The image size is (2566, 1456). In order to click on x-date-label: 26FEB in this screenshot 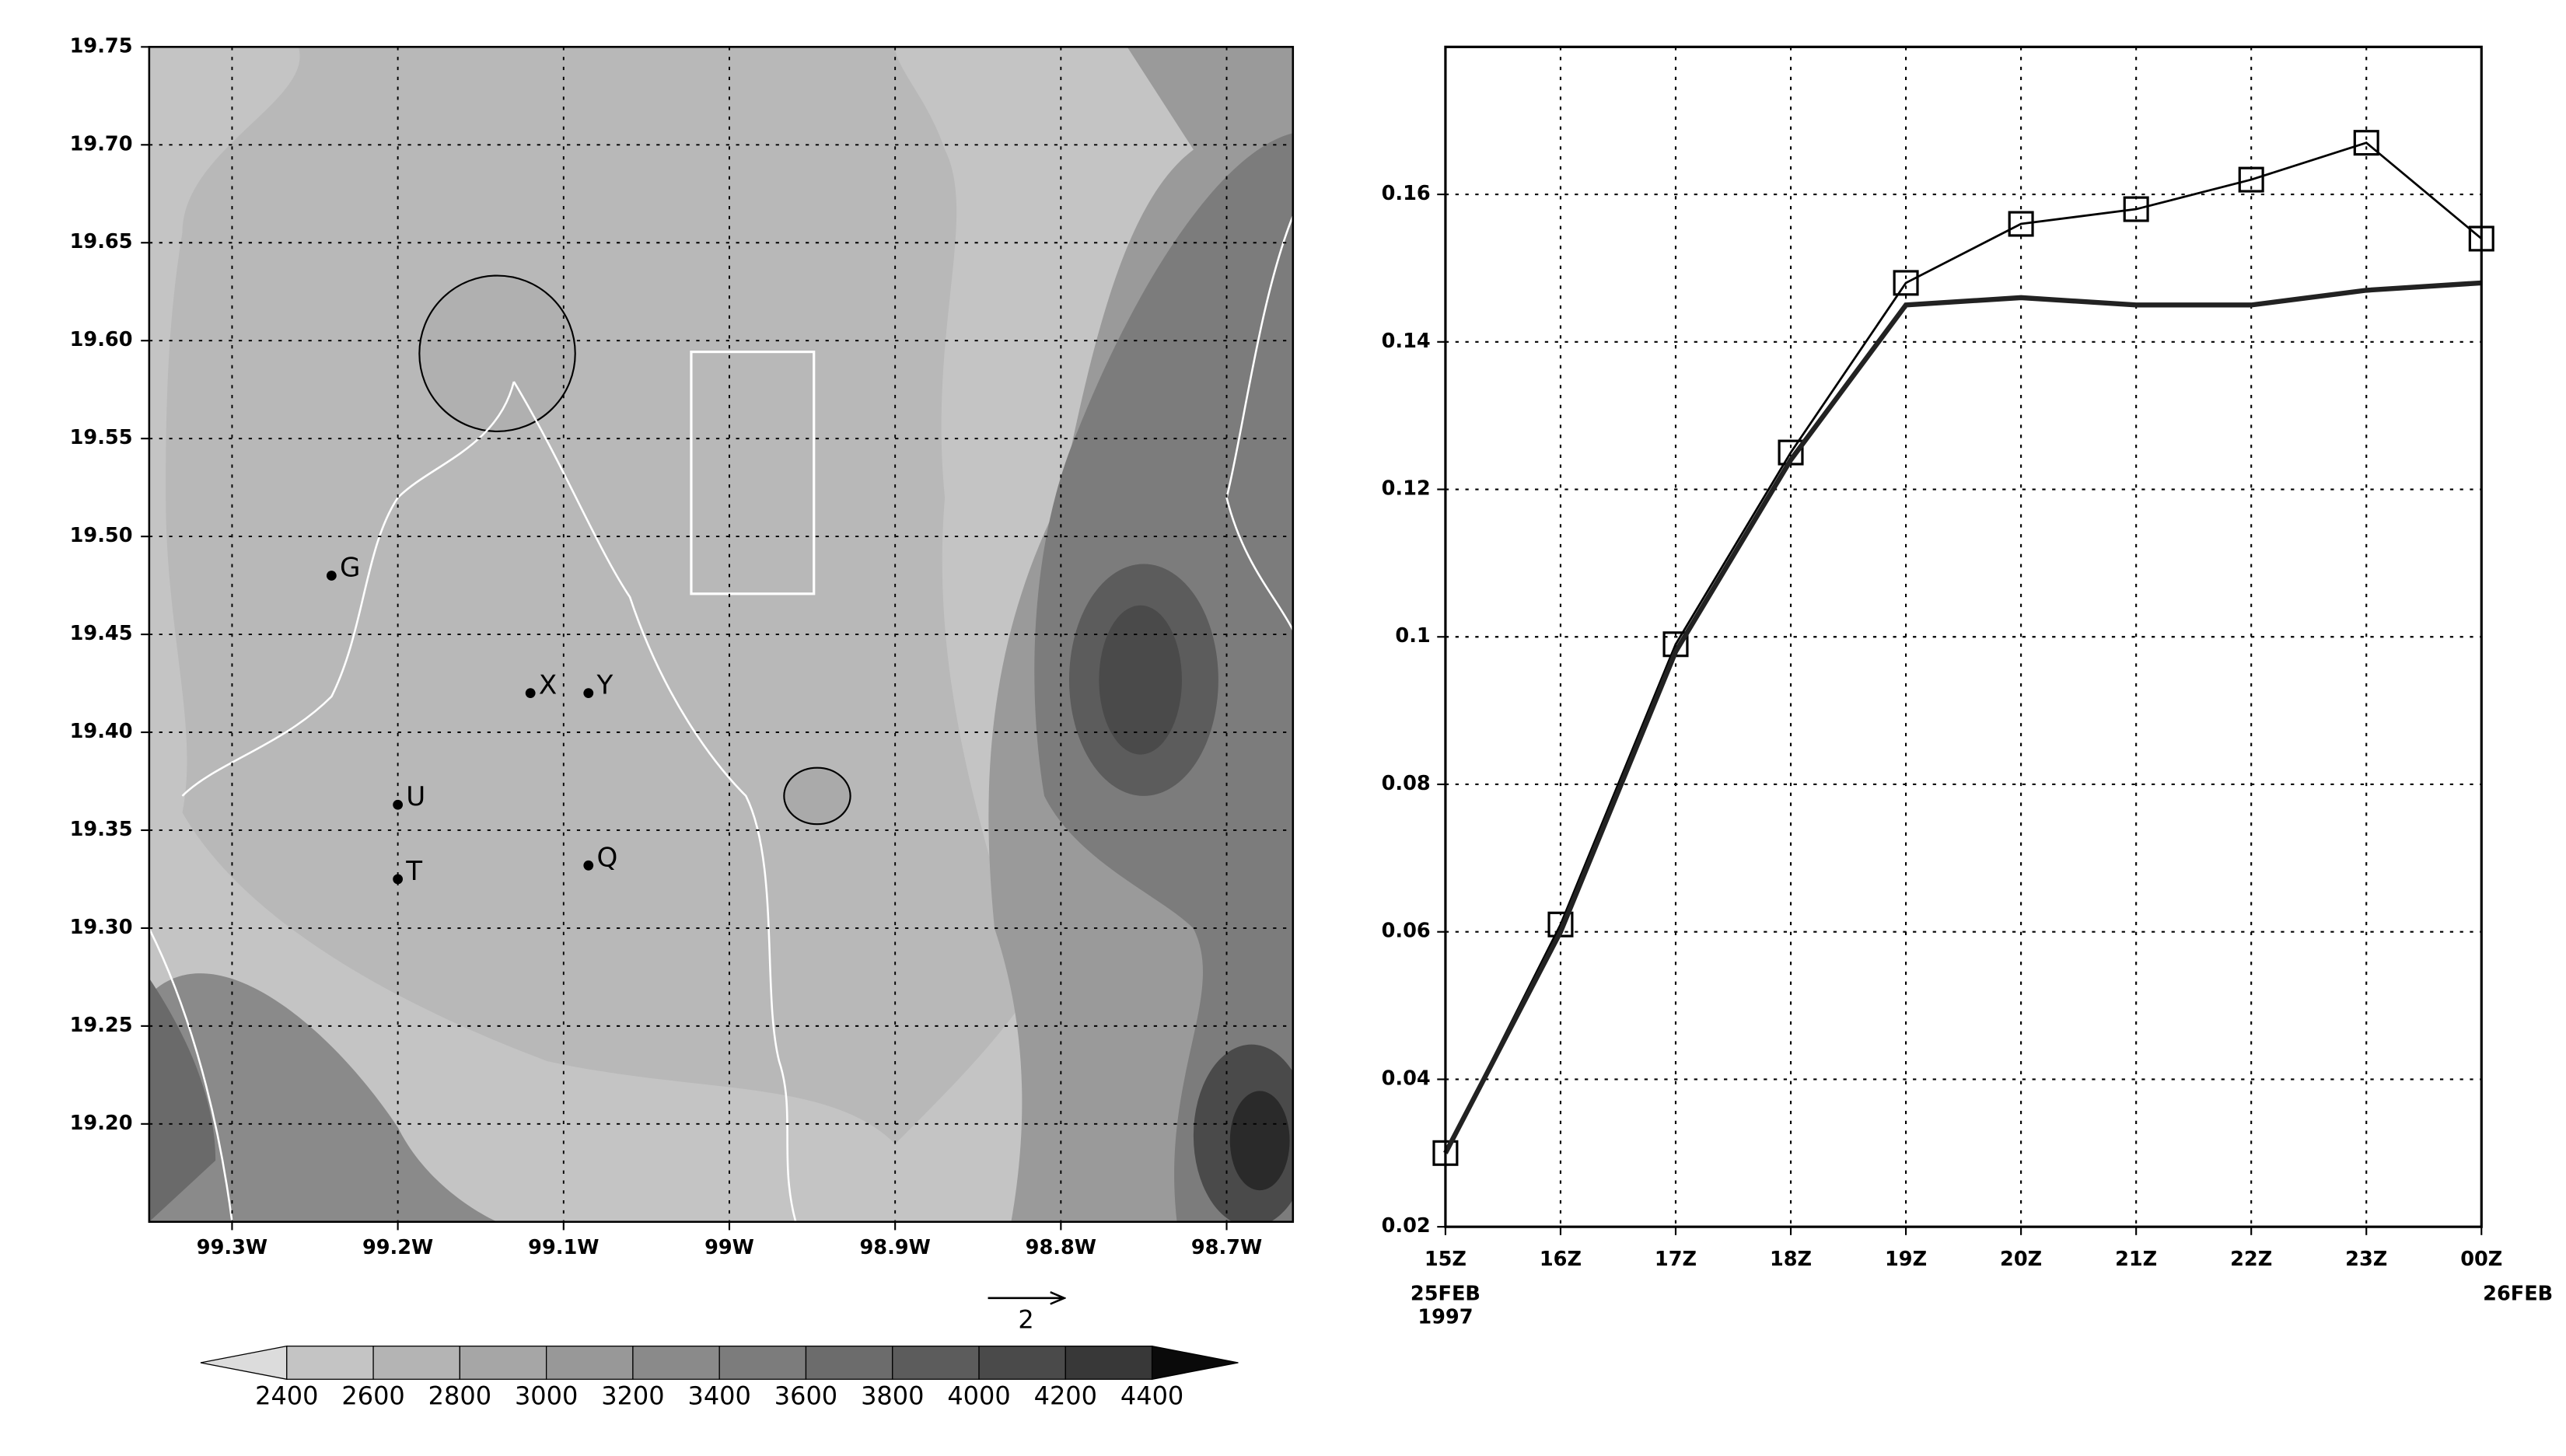, I will do `click(2518, 1294)`.